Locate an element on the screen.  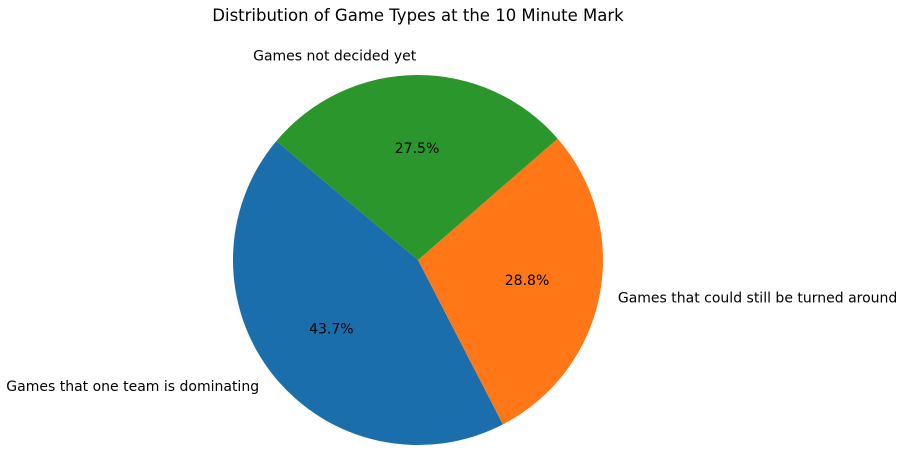
pie-slice-games-that-could-still-be-turned-around is located at coordinates (510, 281).